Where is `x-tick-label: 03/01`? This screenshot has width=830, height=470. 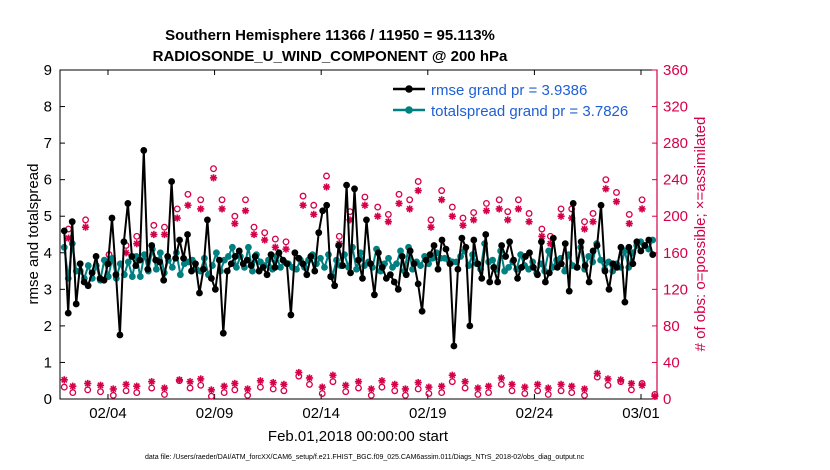 x-tick-label: 03/01 is located at coordinates (641, 413).